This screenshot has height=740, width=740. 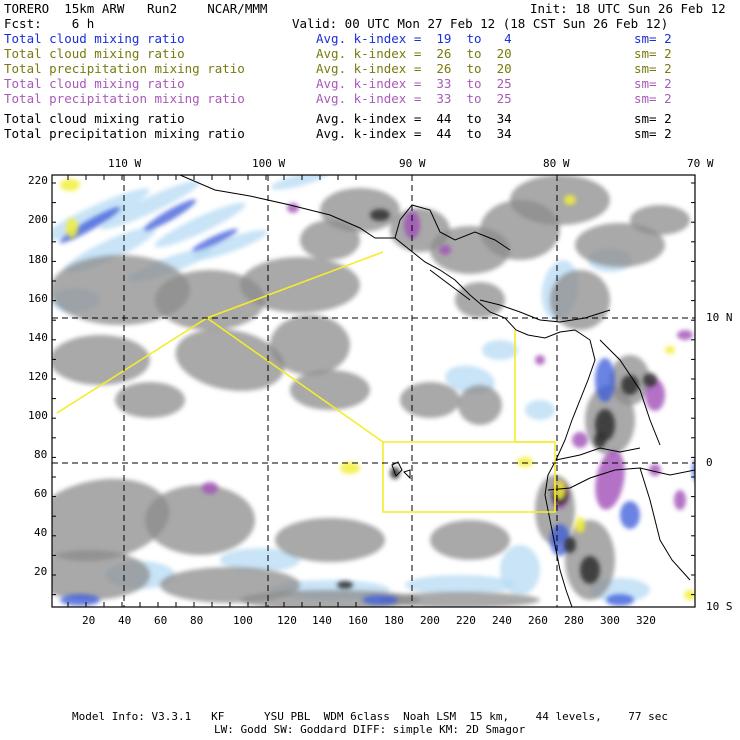 I want to click on x-tick-label: 180, so click(x=394, y=620).